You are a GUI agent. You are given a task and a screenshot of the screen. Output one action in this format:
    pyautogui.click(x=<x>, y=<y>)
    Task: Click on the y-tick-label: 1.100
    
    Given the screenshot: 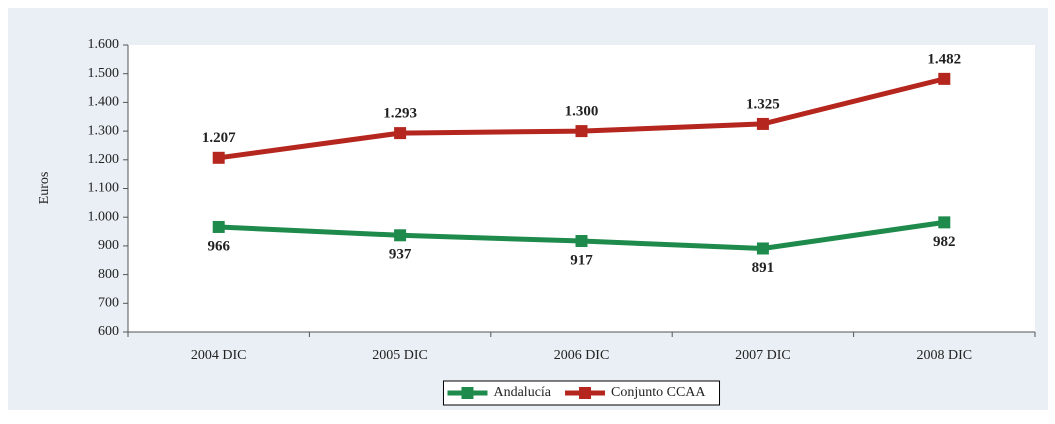 What is the action you would take?
    pyautogui.click(x=104, y=188)
    